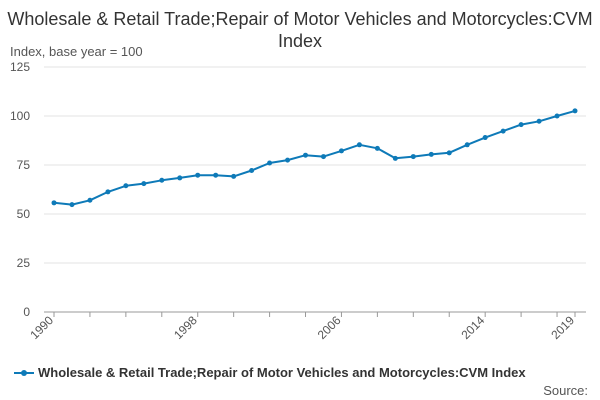 This screenshot has width=600, height=400. Describe the element at coordinates (76, 51) in the screenshot. I see `y-axis-label: Index, base year = 100` at that location.